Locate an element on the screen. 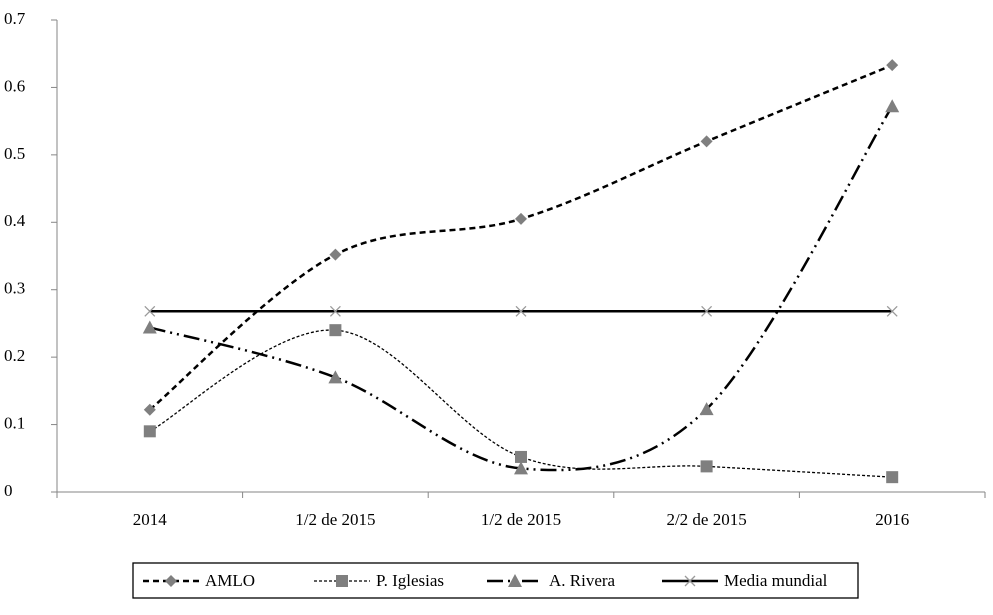  x-tick-label: 2016 is located at coordinates (892, 519).